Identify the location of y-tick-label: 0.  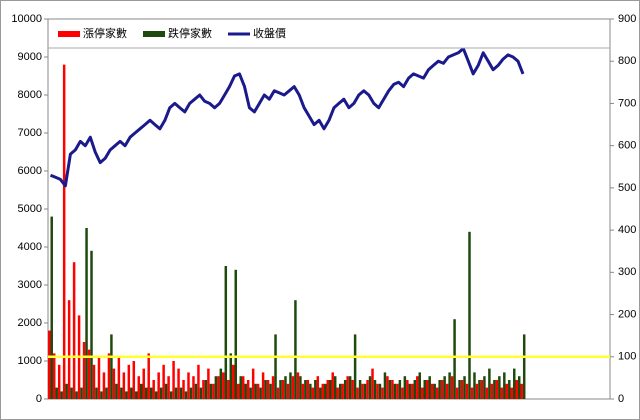
(39, 399).